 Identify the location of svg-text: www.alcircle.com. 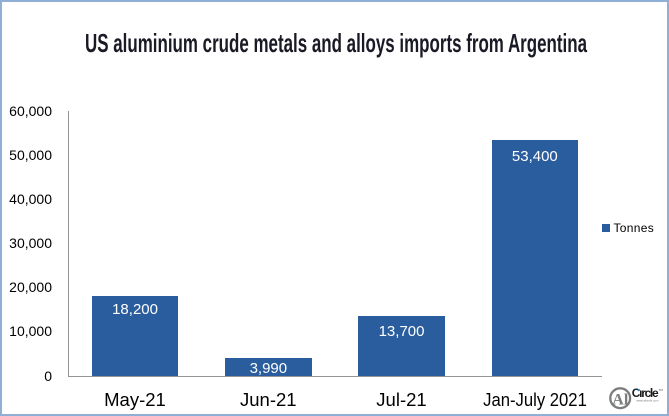
(647, 400).